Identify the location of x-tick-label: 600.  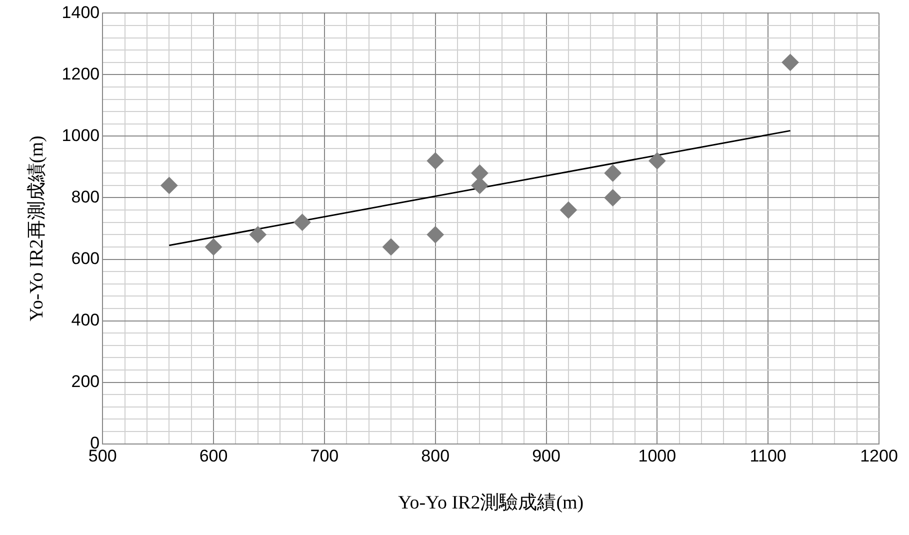
(213, 456).